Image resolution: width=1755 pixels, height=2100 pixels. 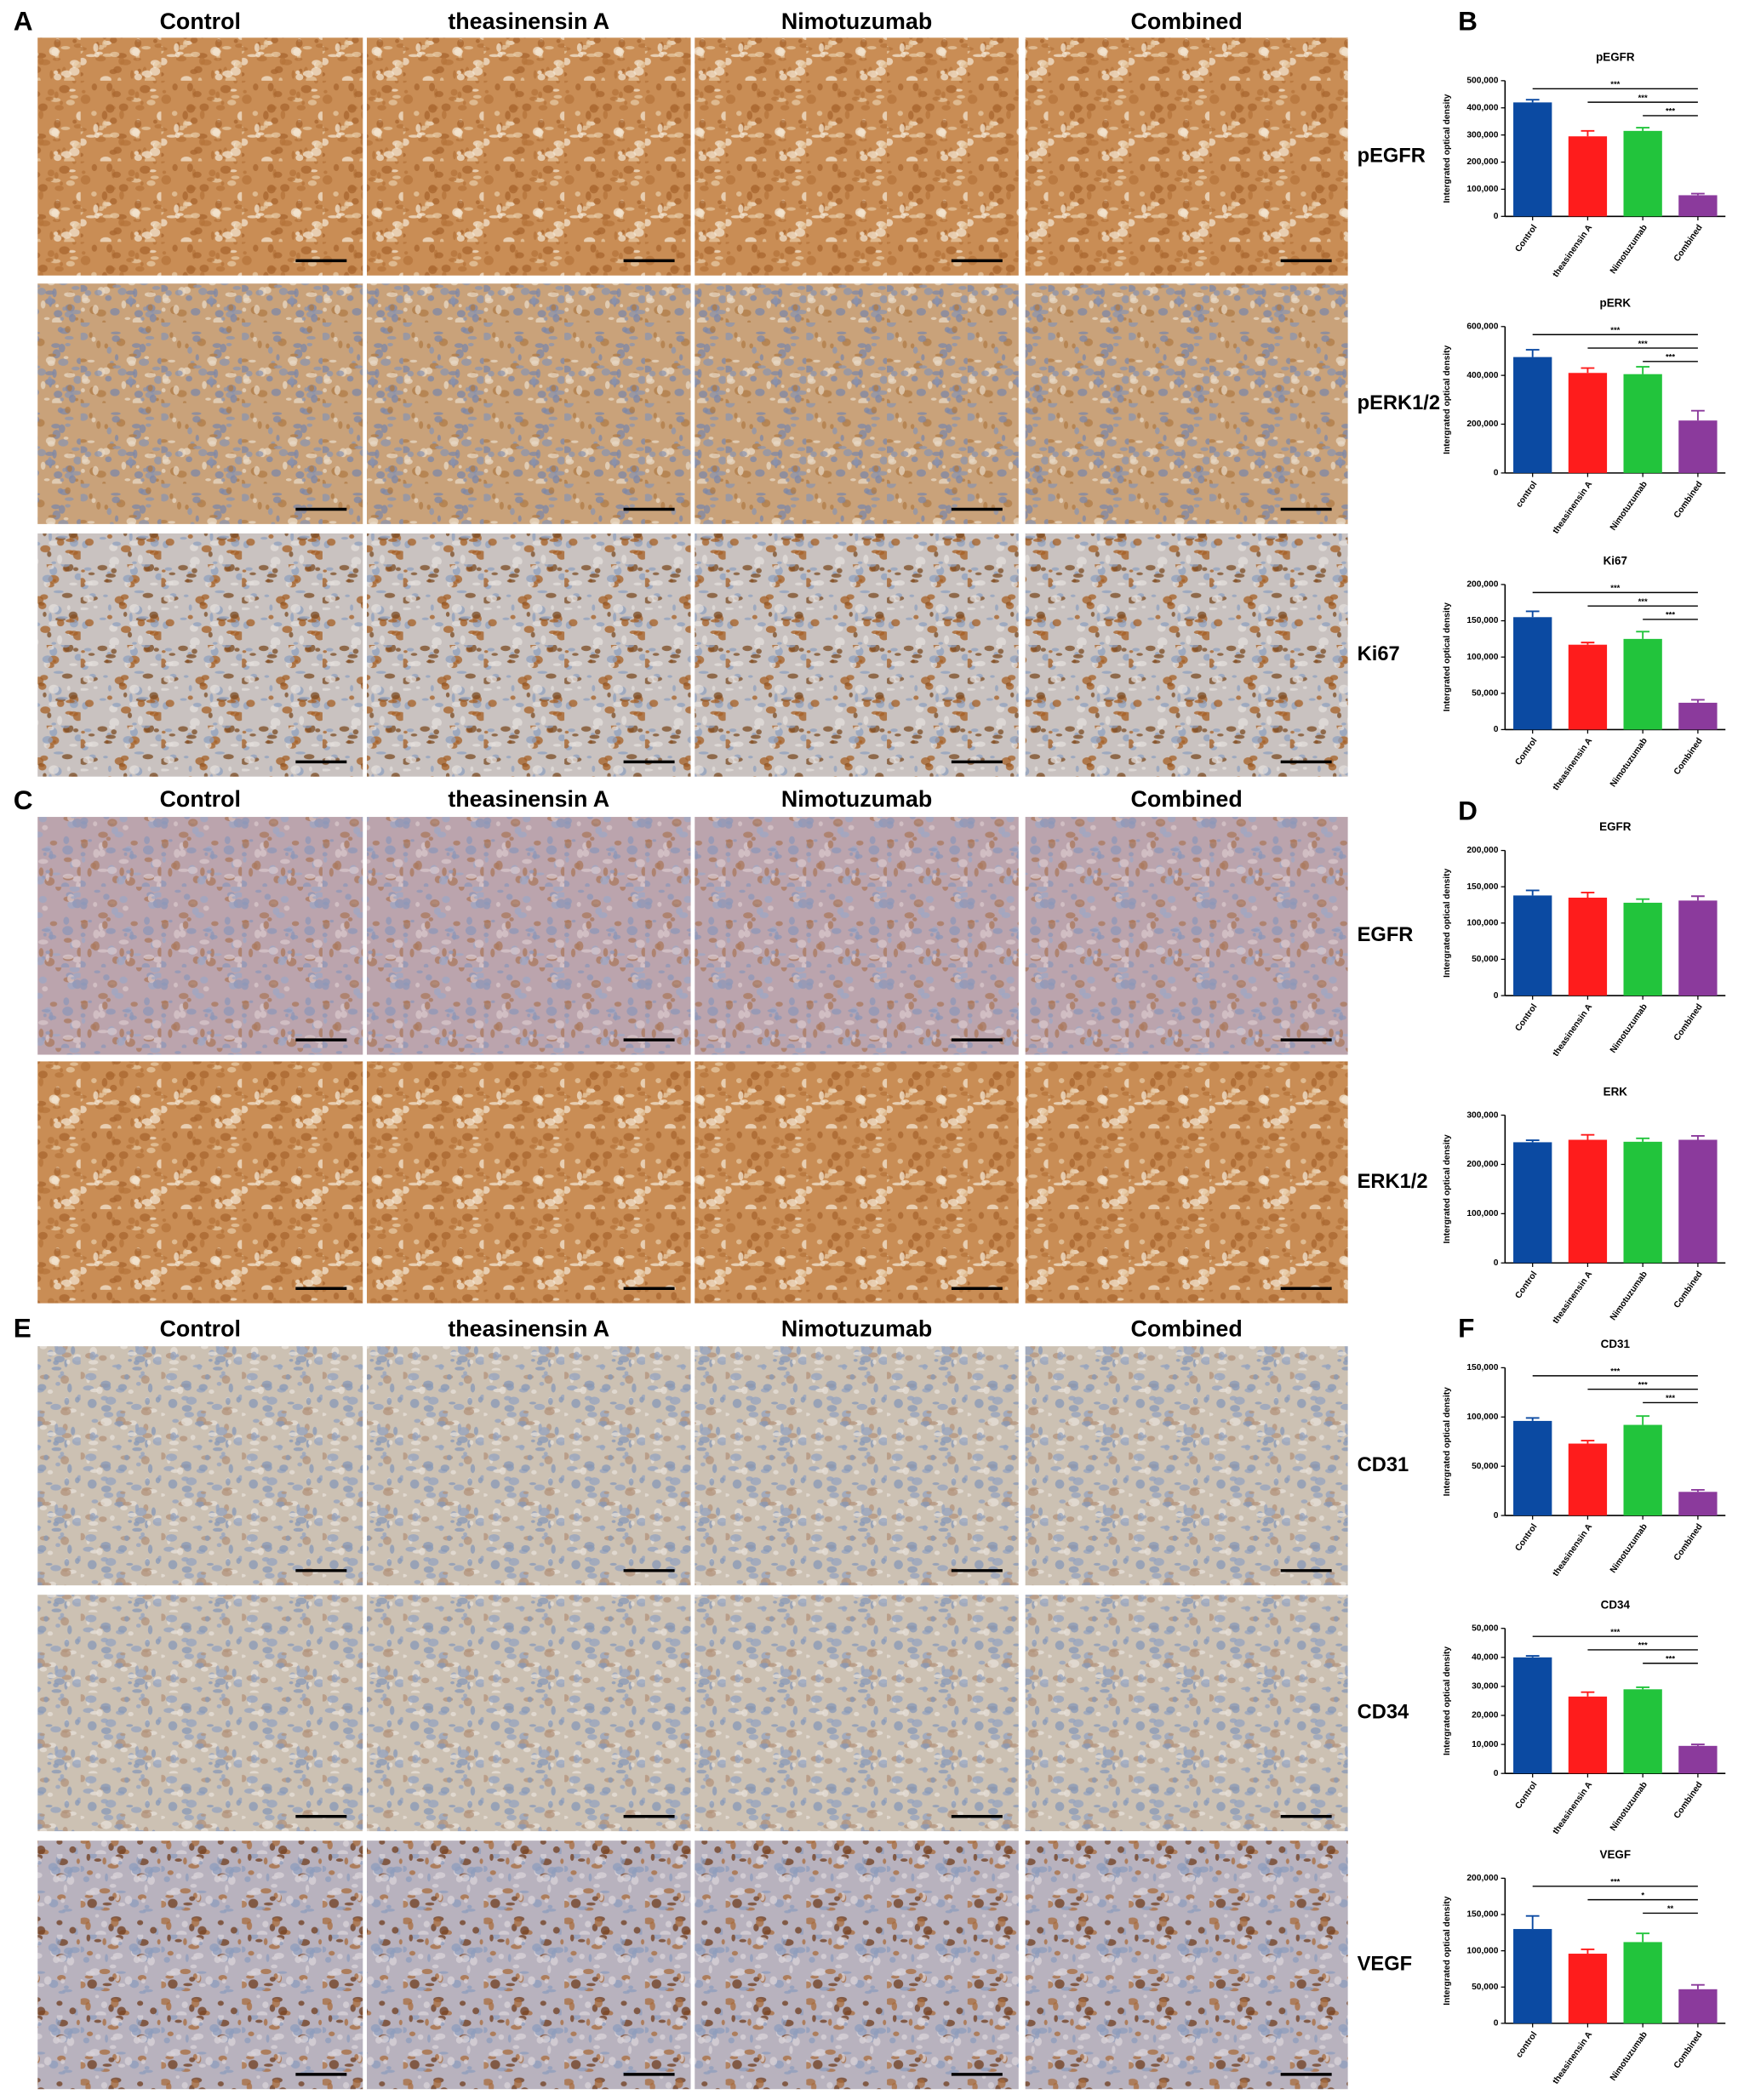 What do you see at coordinates (1482, 135) in the screenshot?
I see `y-tick-label: 300,000` at bounding box center [1482, 135].